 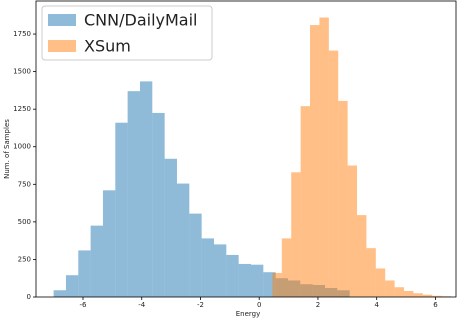 I want to click on y-tick-label: 1250, so click(x=22, y=109).